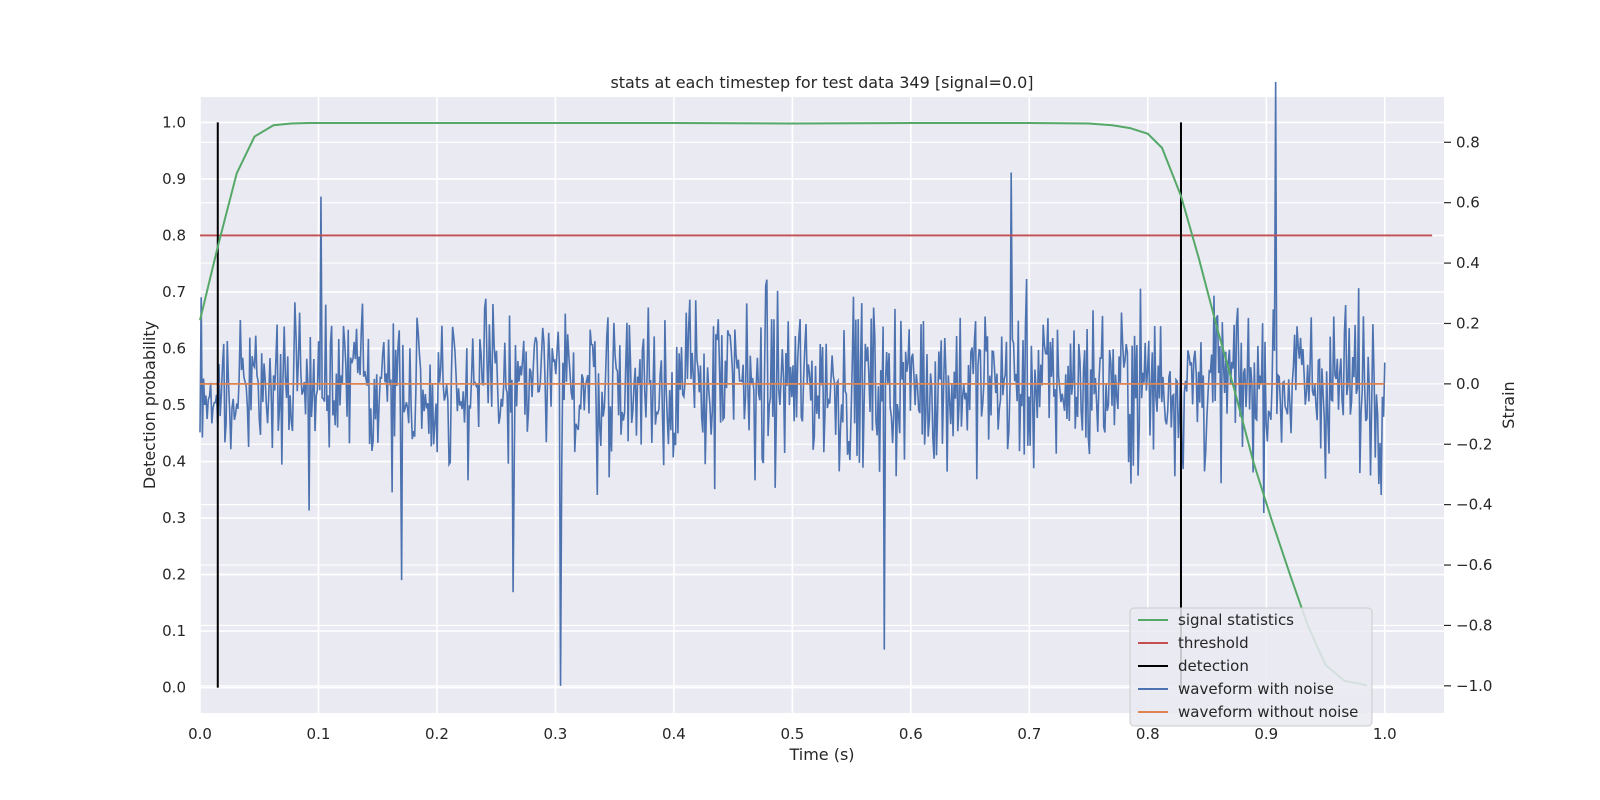 This screenshot has height=800, width=1600. What do you see at coordinates (1213, 643) in the screenshot?
I see `legend-label: threshold` at bounding box center [1213, 643].